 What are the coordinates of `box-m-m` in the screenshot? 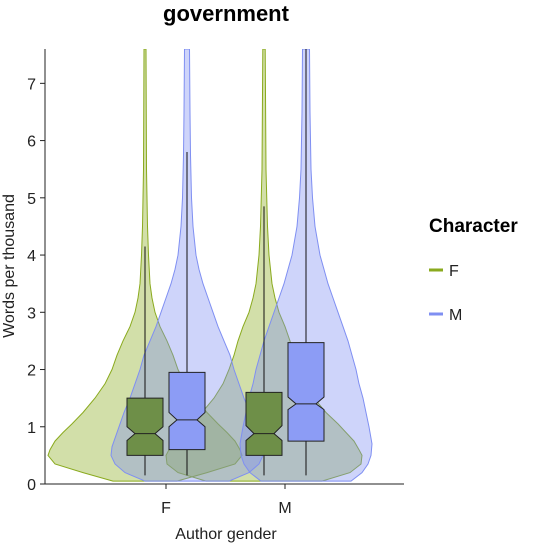 It's located at (306, 392).